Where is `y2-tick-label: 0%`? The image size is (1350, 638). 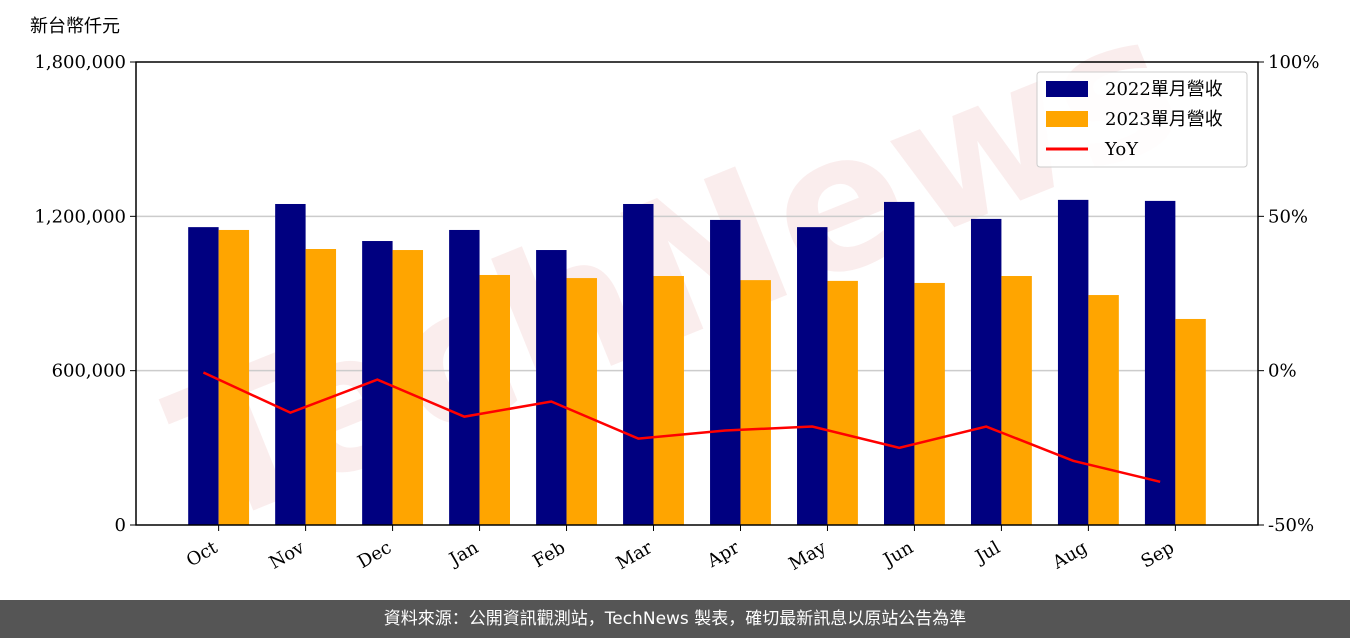
y2-tick-label: 0% is located at coordinates (1282, 371).